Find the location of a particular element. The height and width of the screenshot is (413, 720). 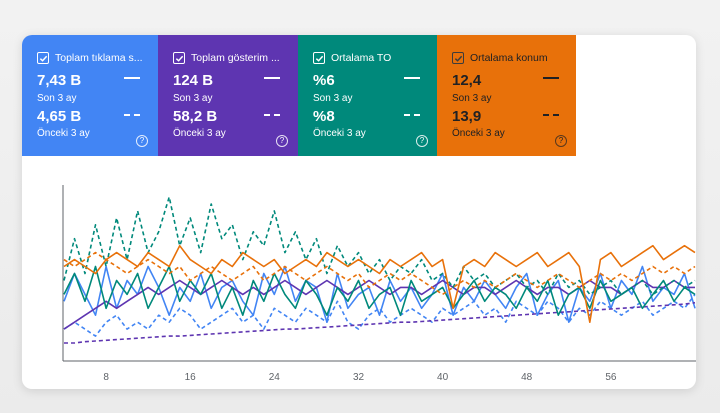

tile-header: Ortalama TO is located at coordinates (352, 58).